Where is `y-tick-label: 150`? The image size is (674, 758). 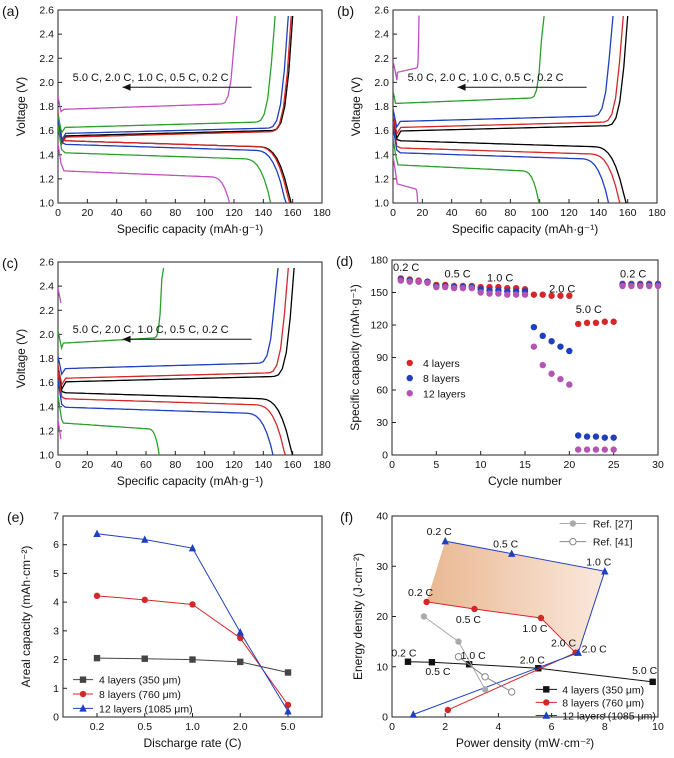 y-tick-label: 150 is located at coordinates (379, 293).